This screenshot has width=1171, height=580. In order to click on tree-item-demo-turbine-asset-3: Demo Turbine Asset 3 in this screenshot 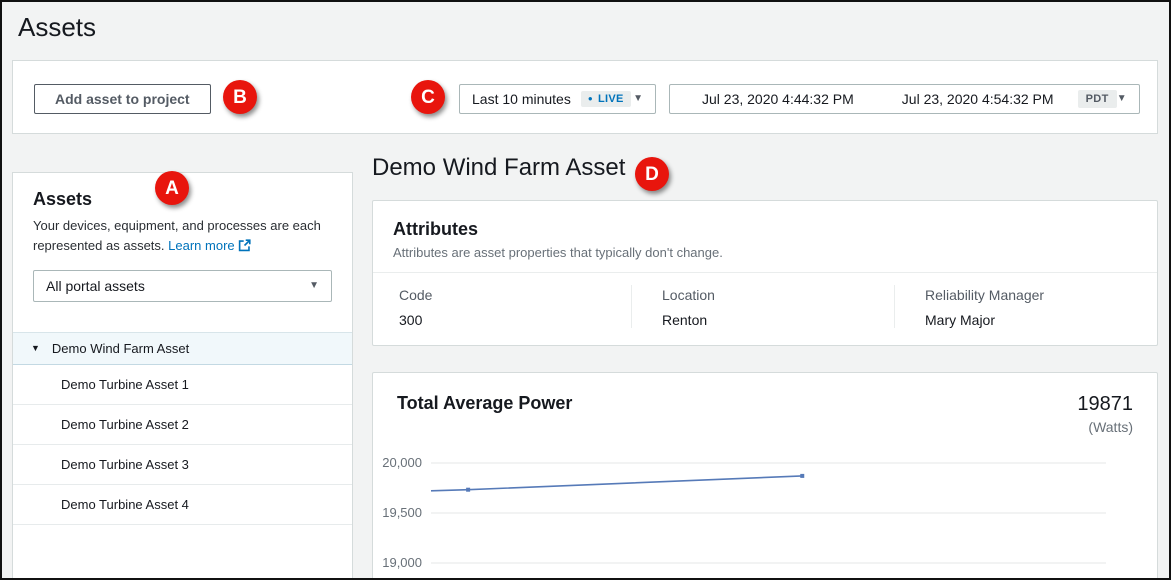, I will do `click(182, 465)`.